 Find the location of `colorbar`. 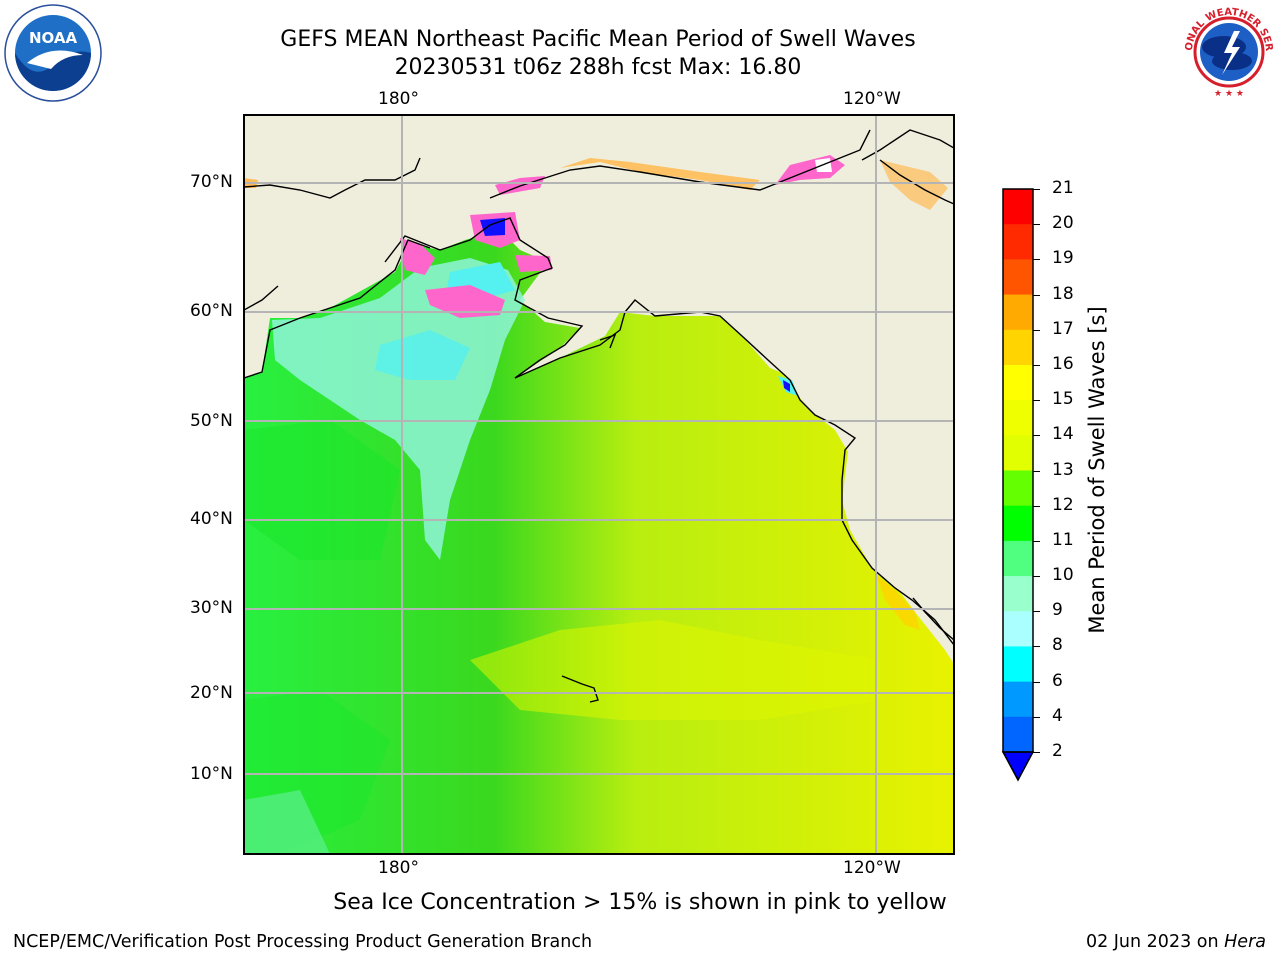

colorbar is located at coordinates (1018, 485).